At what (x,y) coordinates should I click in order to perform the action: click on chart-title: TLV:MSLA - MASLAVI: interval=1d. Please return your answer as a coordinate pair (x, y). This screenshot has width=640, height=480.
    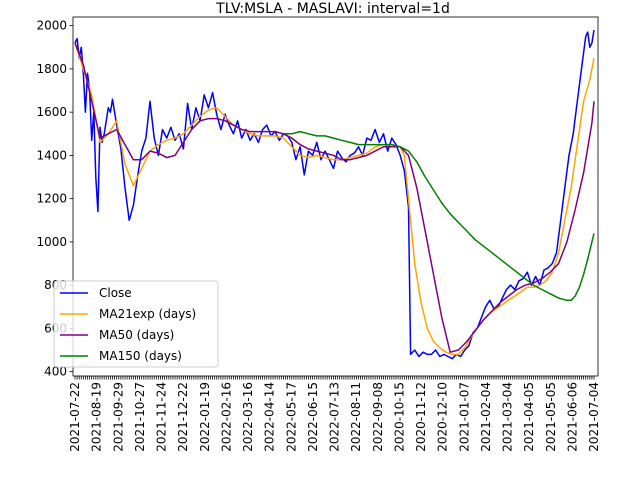
    Looking at the image, I should click on (332, 9).